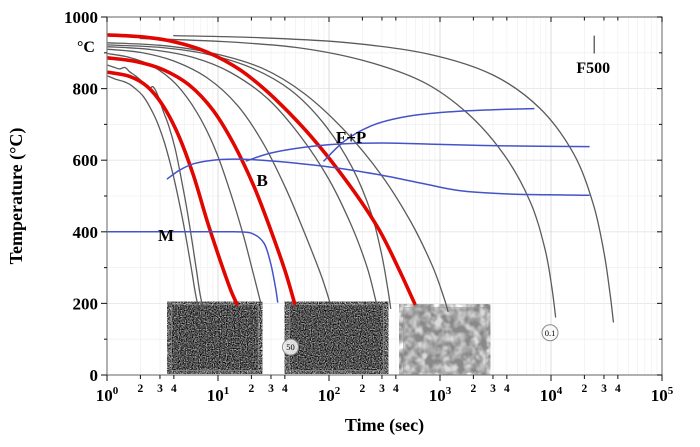 This screenshot has width=700, height=447. What do you see at coordinates (261, 180) in the screenshot?
I see `label-bainite: B` at bounding box center [261, 180].